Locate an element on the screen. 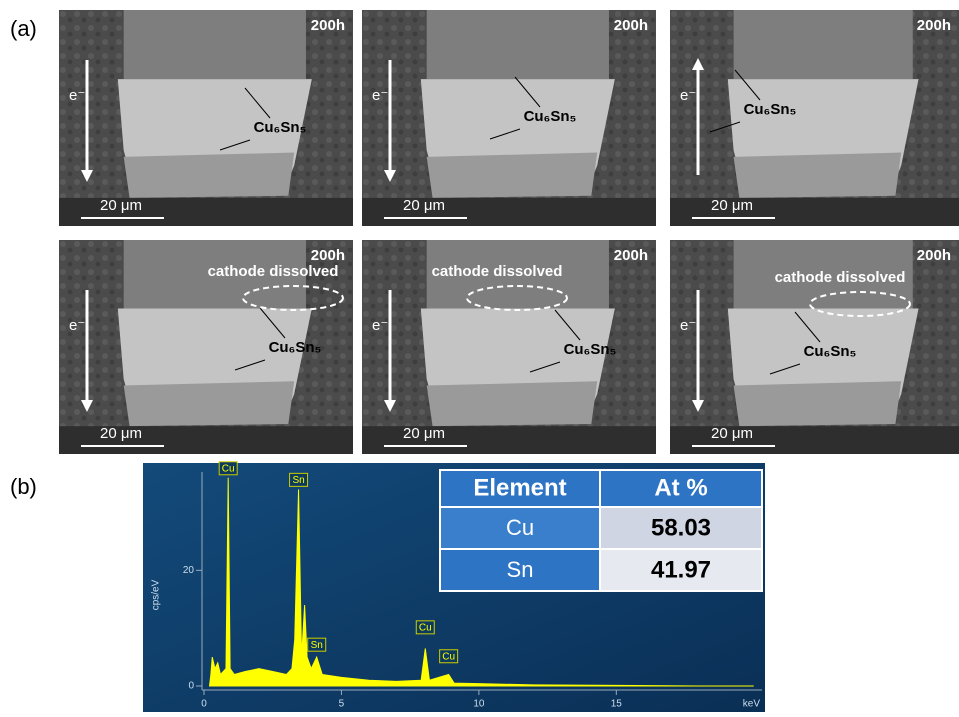 Image resolution: width=959 pixels, height=717 pixels. table-text: 41.97 is located at coordinates (681, 569).